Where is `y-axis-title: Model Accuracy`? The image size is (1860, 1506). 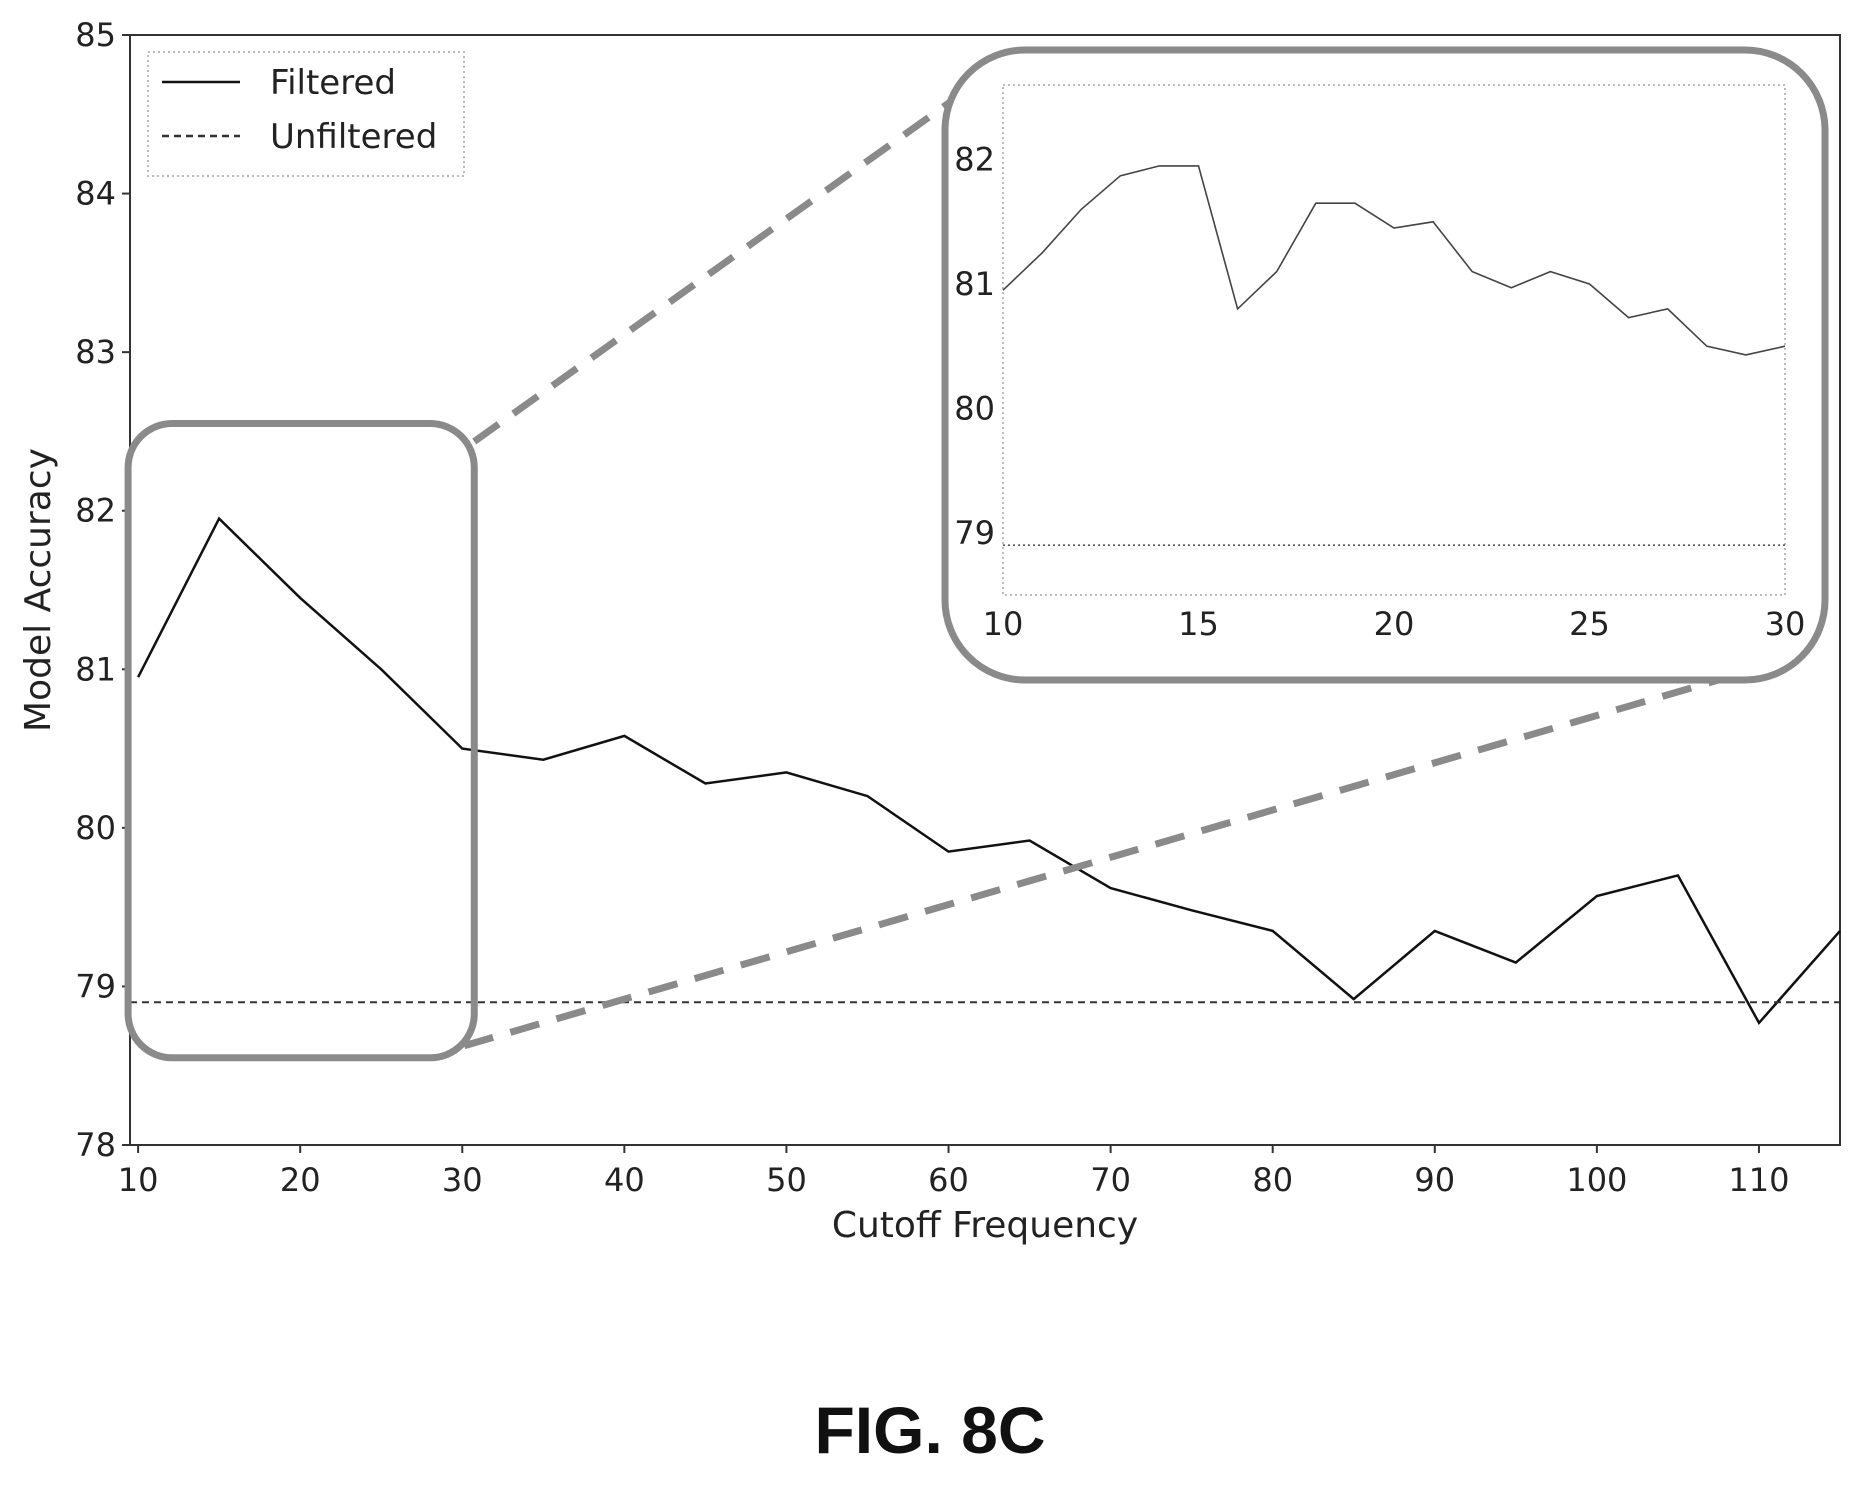
y-axis-title: Model Accuracy is located at coordinates (38, 590).